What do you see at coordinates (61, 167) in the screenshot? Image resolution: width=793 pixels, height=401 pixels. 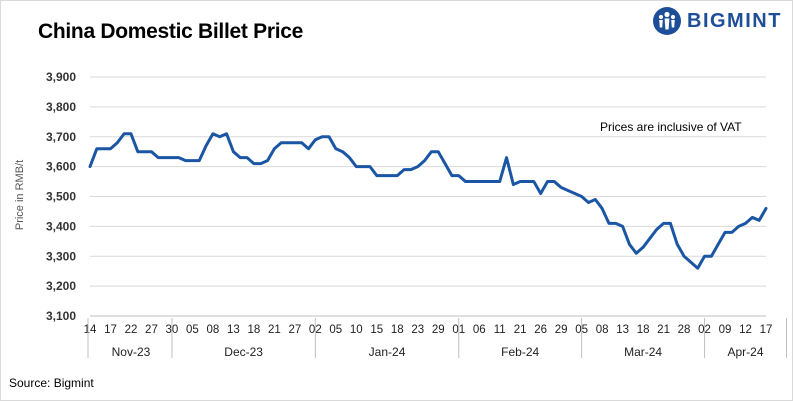 I see `y-tick-label: 3,600` at bounding box center [61, 167].